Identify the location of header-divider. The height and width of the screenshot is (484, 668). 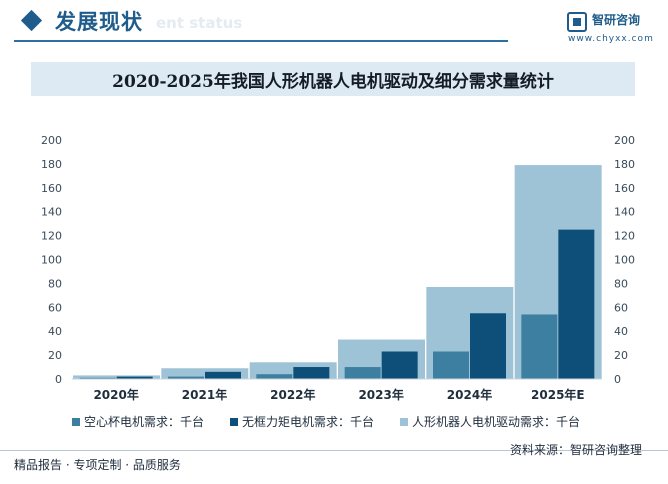
(261, 41).